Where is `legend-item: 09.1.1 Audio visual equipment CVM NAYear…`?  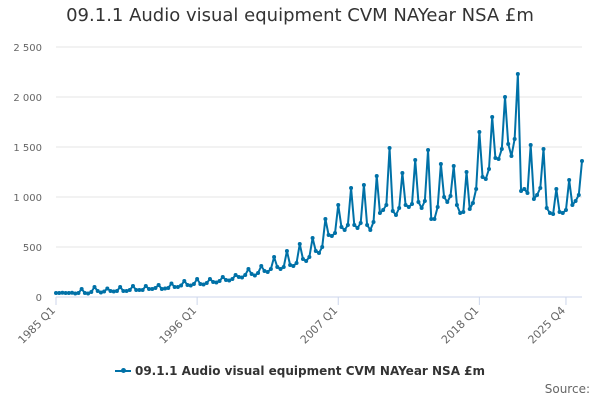
legend-item: 09.1.1 Audio visual equipment CVM NAYear… is located at coordinates (300, 371).